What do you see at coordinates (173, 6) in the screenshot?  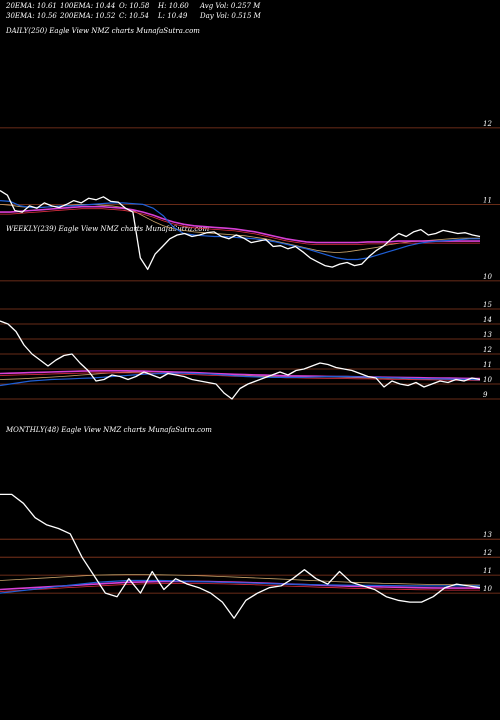 I see `high-label: H: 10.60` at bounding box center [173, 6].